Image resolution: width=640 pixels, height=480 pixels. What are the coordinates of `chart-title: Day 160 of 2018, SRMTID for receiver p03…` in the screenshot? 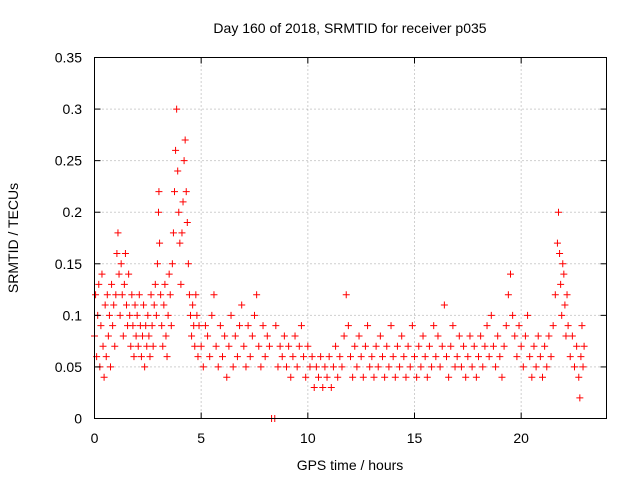 It's located at (349, 28).